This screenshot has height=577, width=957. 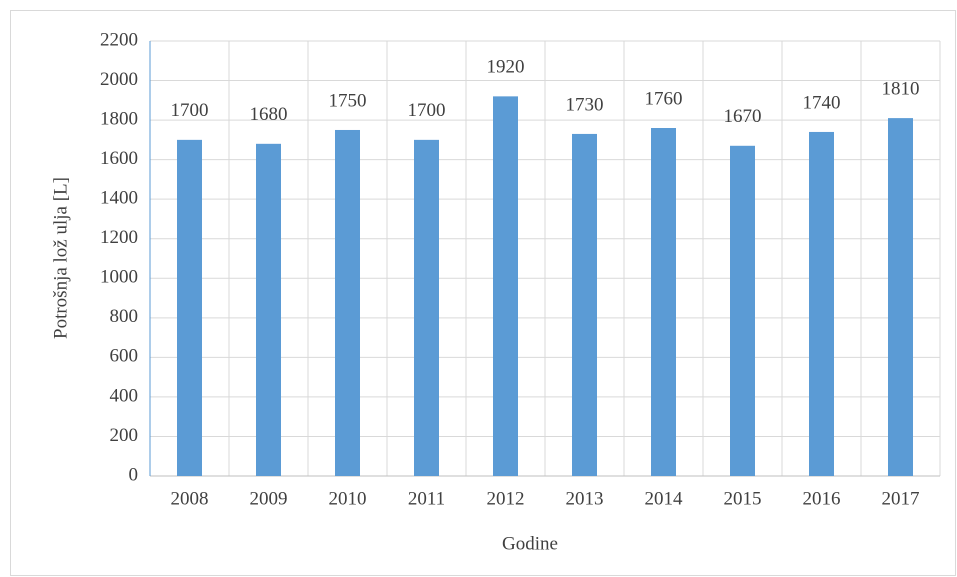 What do you see at coordinates (585, 104) in the screenshot?
I see `data-label: 1730` at bounding box center [585, 104].